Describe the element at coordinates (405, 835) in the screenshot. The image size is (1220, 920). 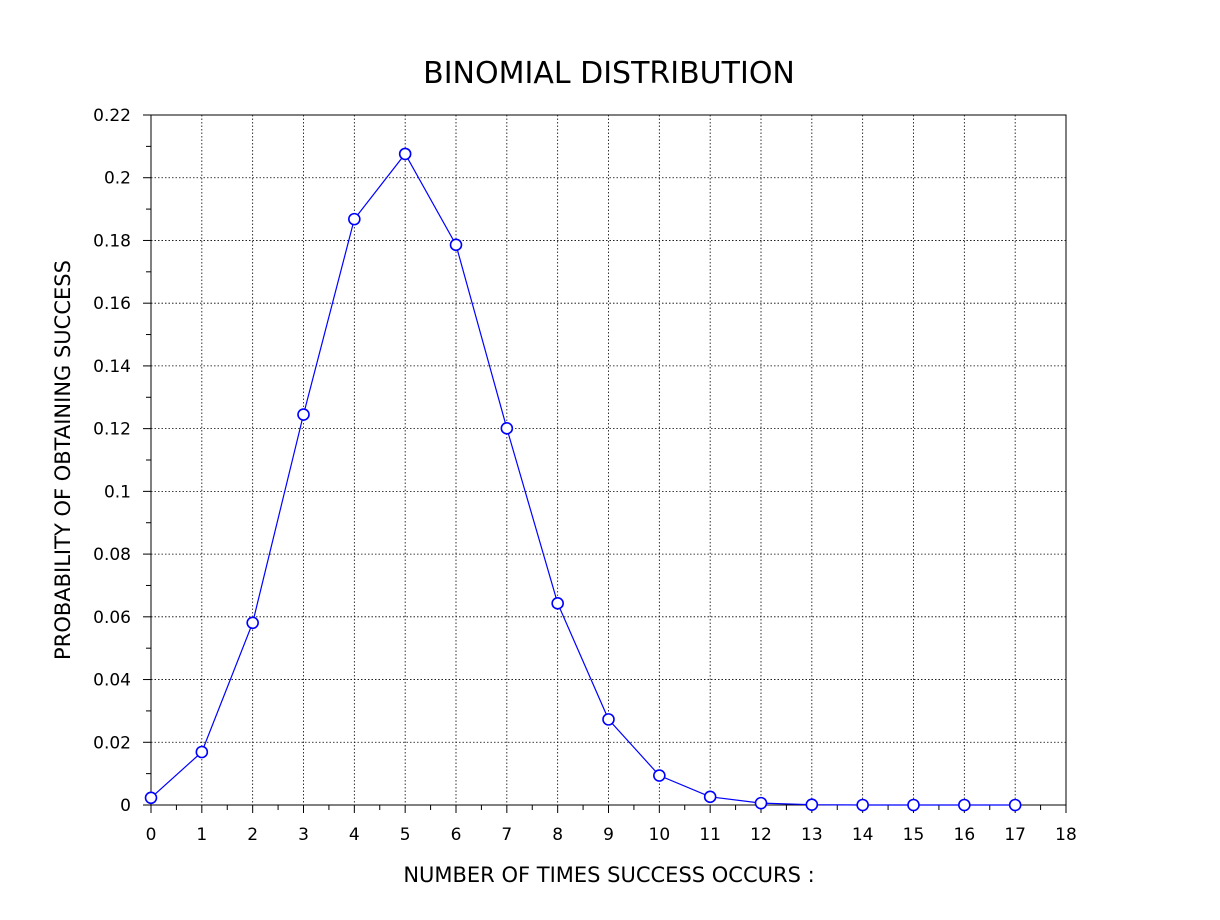
I see `x-tick-label: 5` at that location.